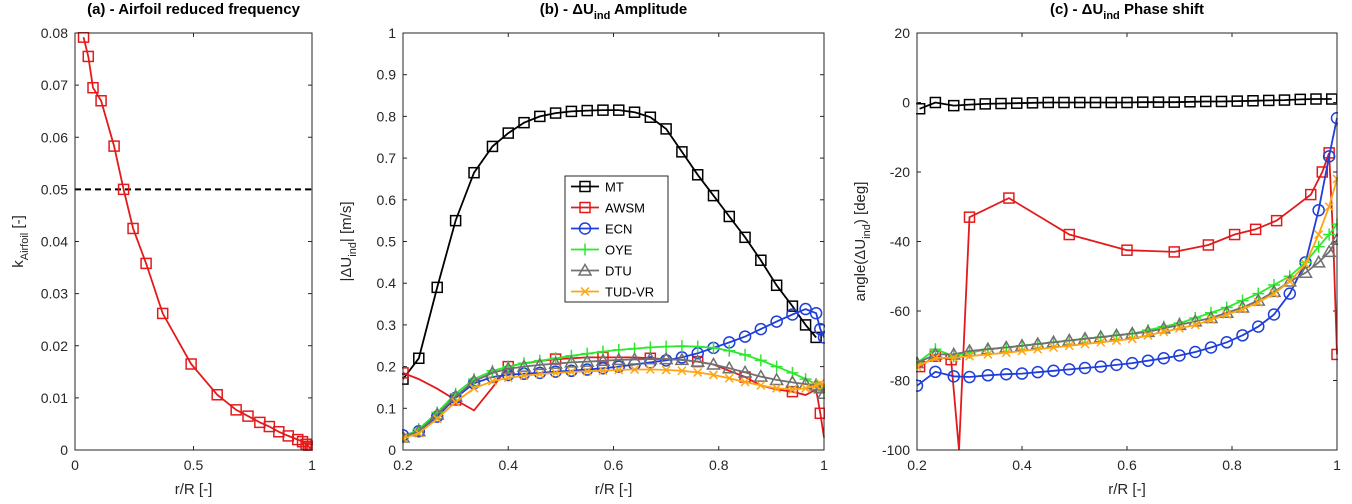  I want to click on y-tick-label: 0.06, so click(54, 137).